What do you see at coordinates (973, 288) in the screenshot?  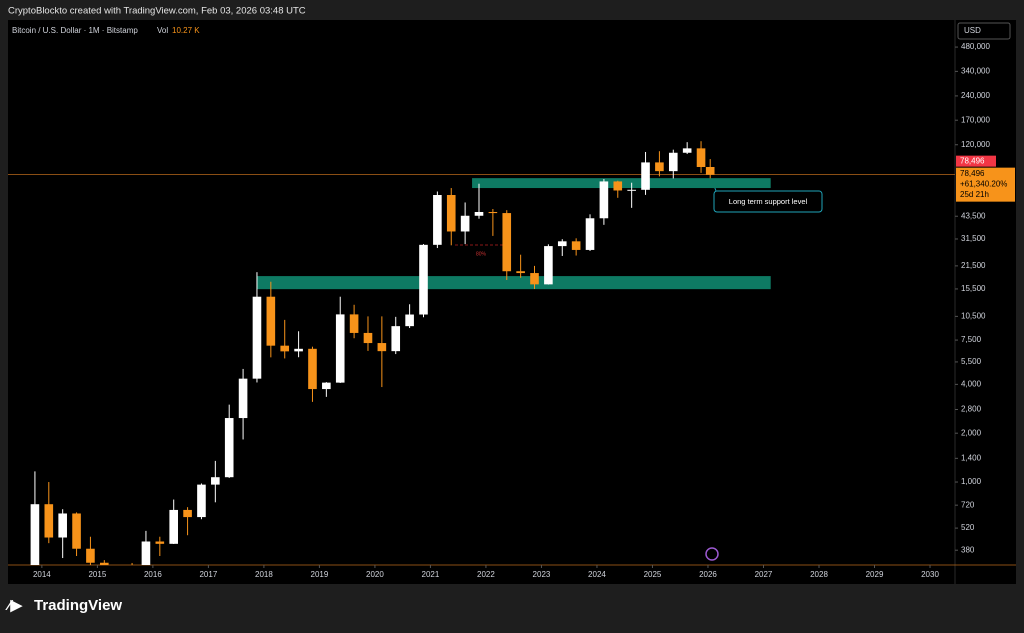 I see `y-tick-label: 15,500` at bounding box center [973, 288].